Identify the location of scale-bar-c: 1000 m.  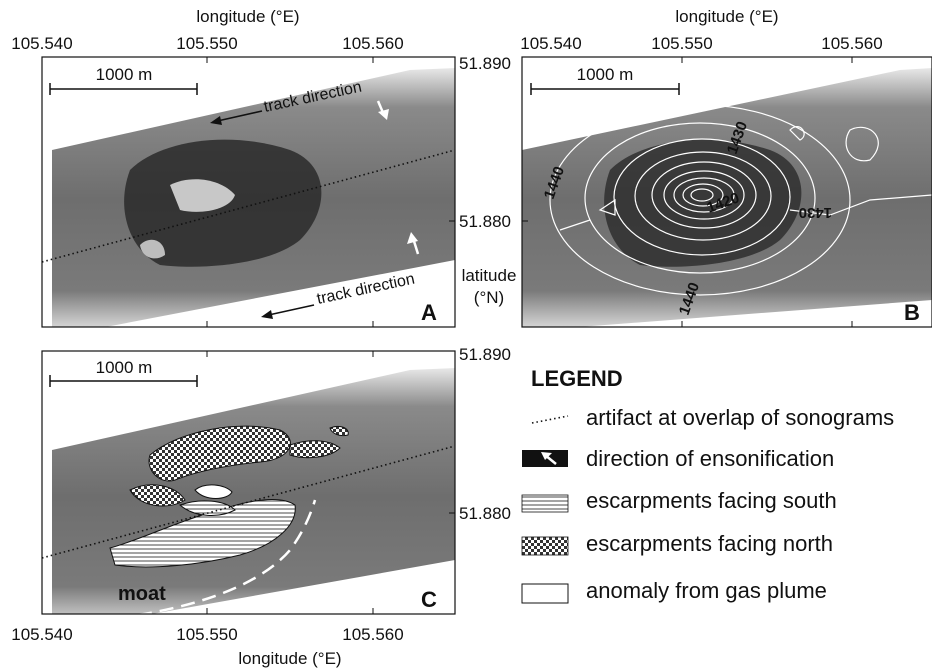
(123, 372).